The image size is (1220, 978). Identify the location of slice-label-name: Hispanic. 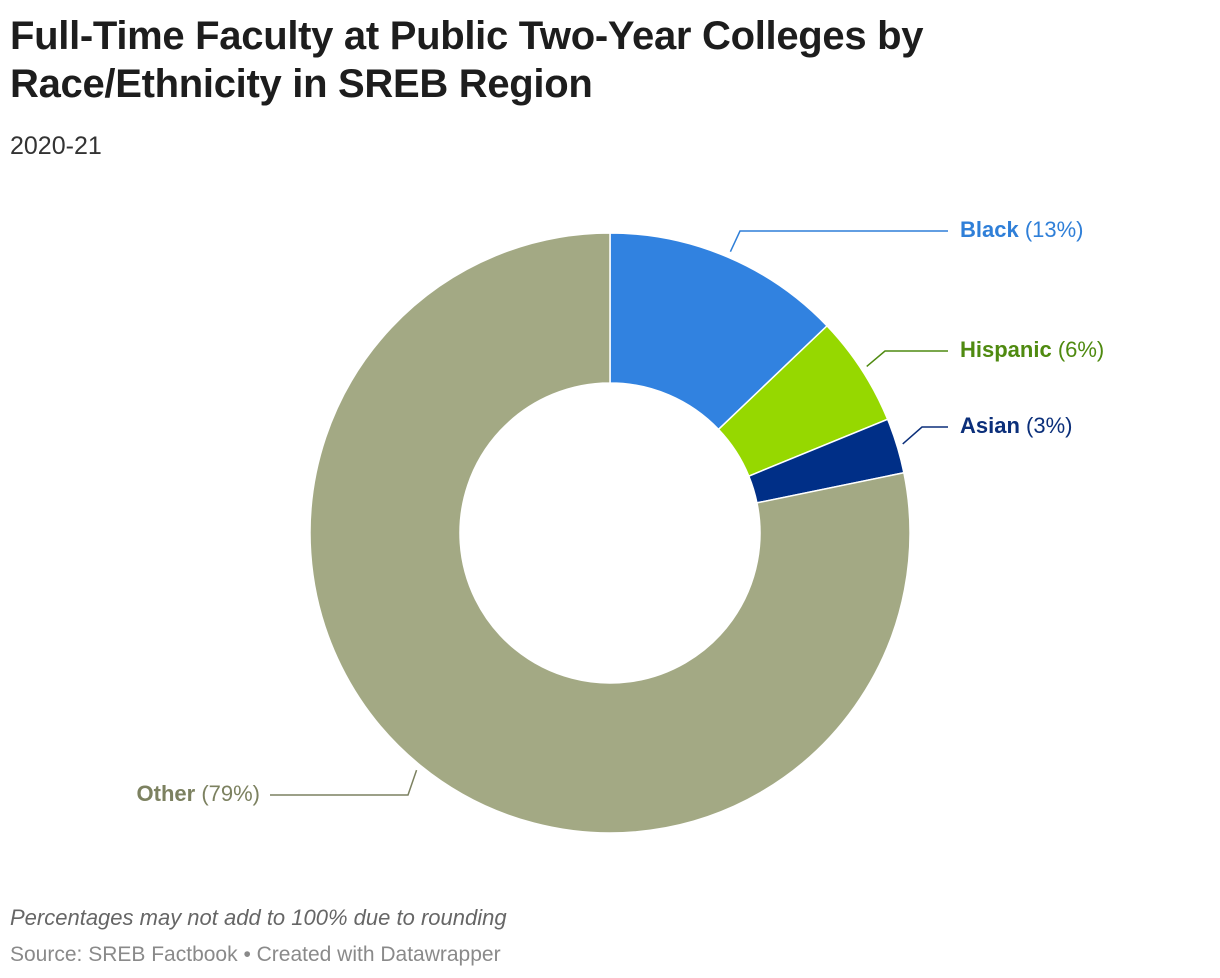
(1009, 349).